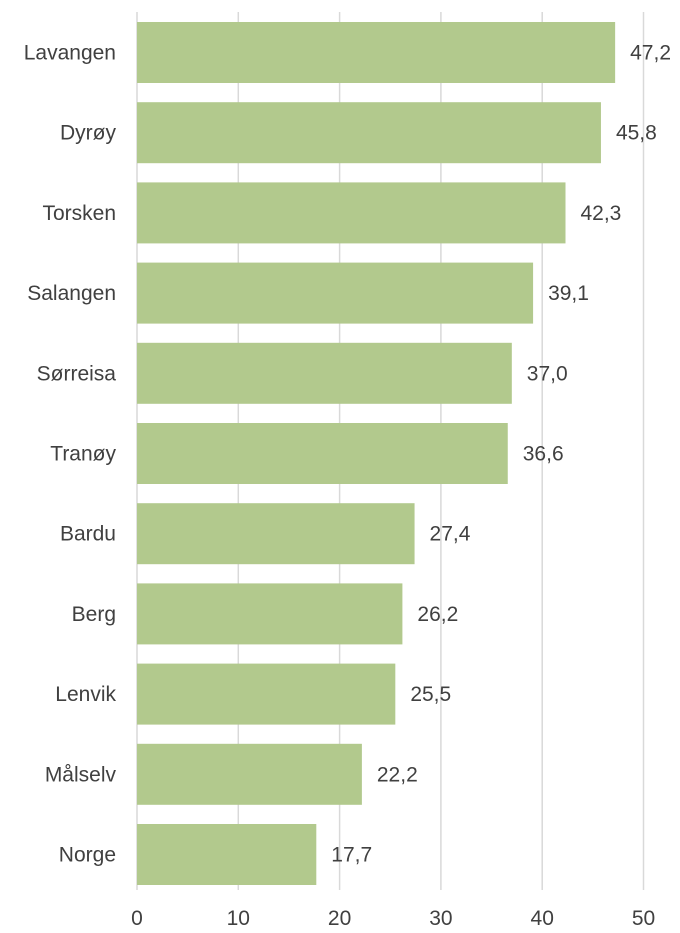 The image size is (680, 933). What do you see at coordinates (643, 918) in the screenshot?
I see `x-tick-label: 50` at bounding box center [643, 918].